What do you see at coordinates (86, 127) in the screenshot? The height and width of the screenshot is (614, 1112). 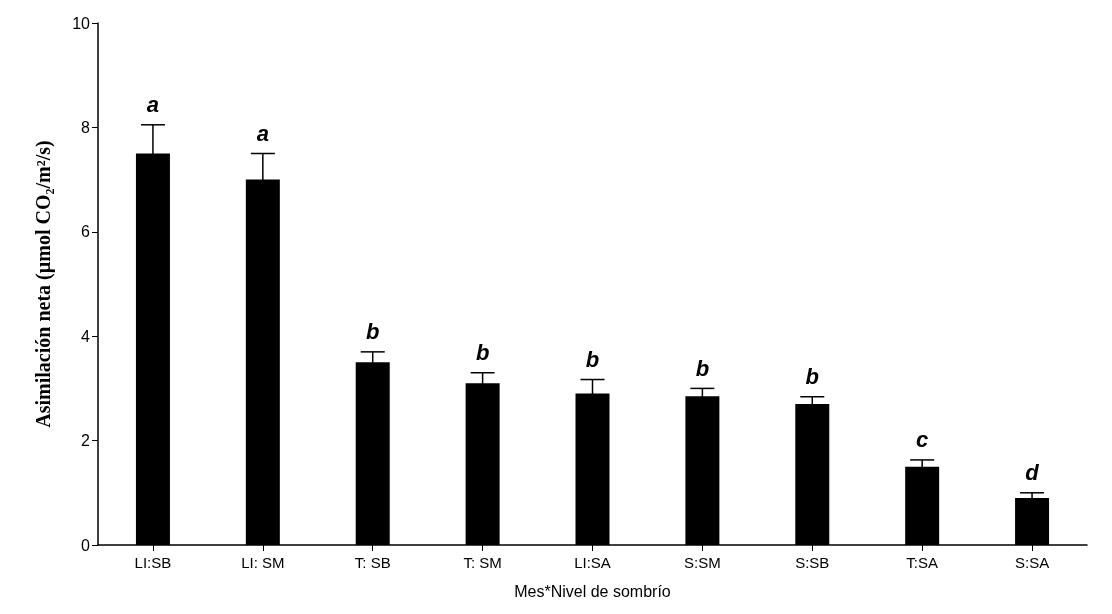 I see `y-tick-label: 8` at bounding box center [86, 127].